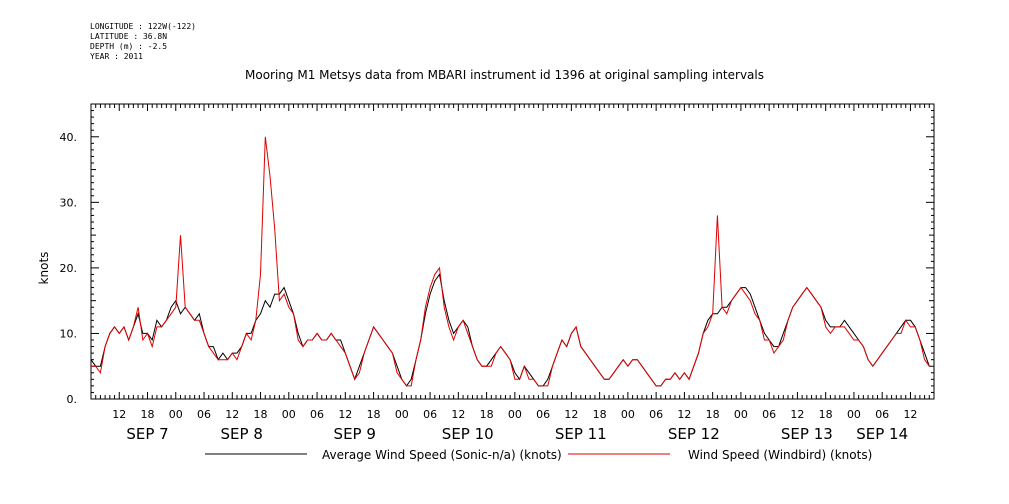 This screenshot has height=504, width=1009. I want to click on y-tick-label: 0., so click(72, 399).